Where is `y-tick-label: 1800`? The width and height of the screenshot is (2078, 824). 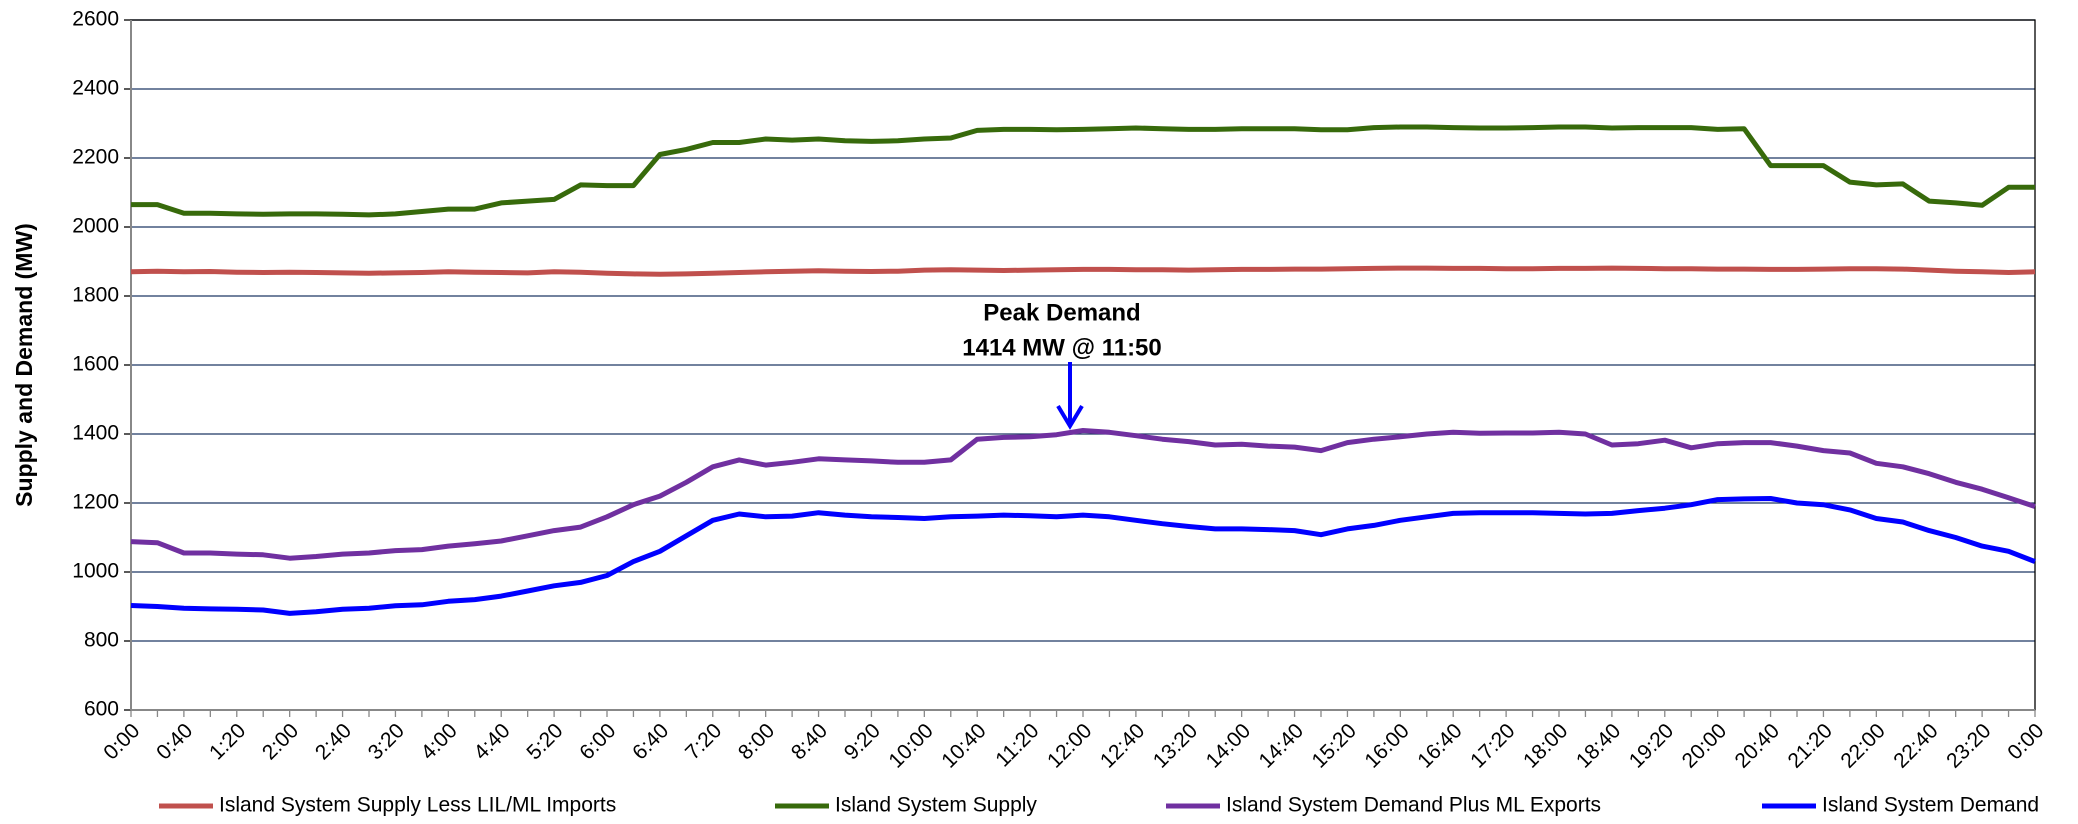
y-tick-label: 1800 is located at coordinates (95, 295).